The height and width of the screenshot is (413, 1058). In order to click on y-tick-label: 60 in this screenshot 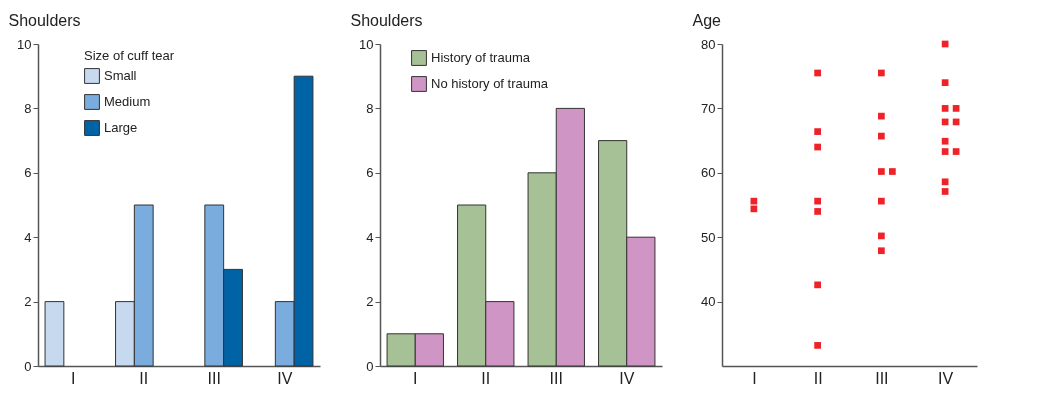, I will do `click(708, 173)`.